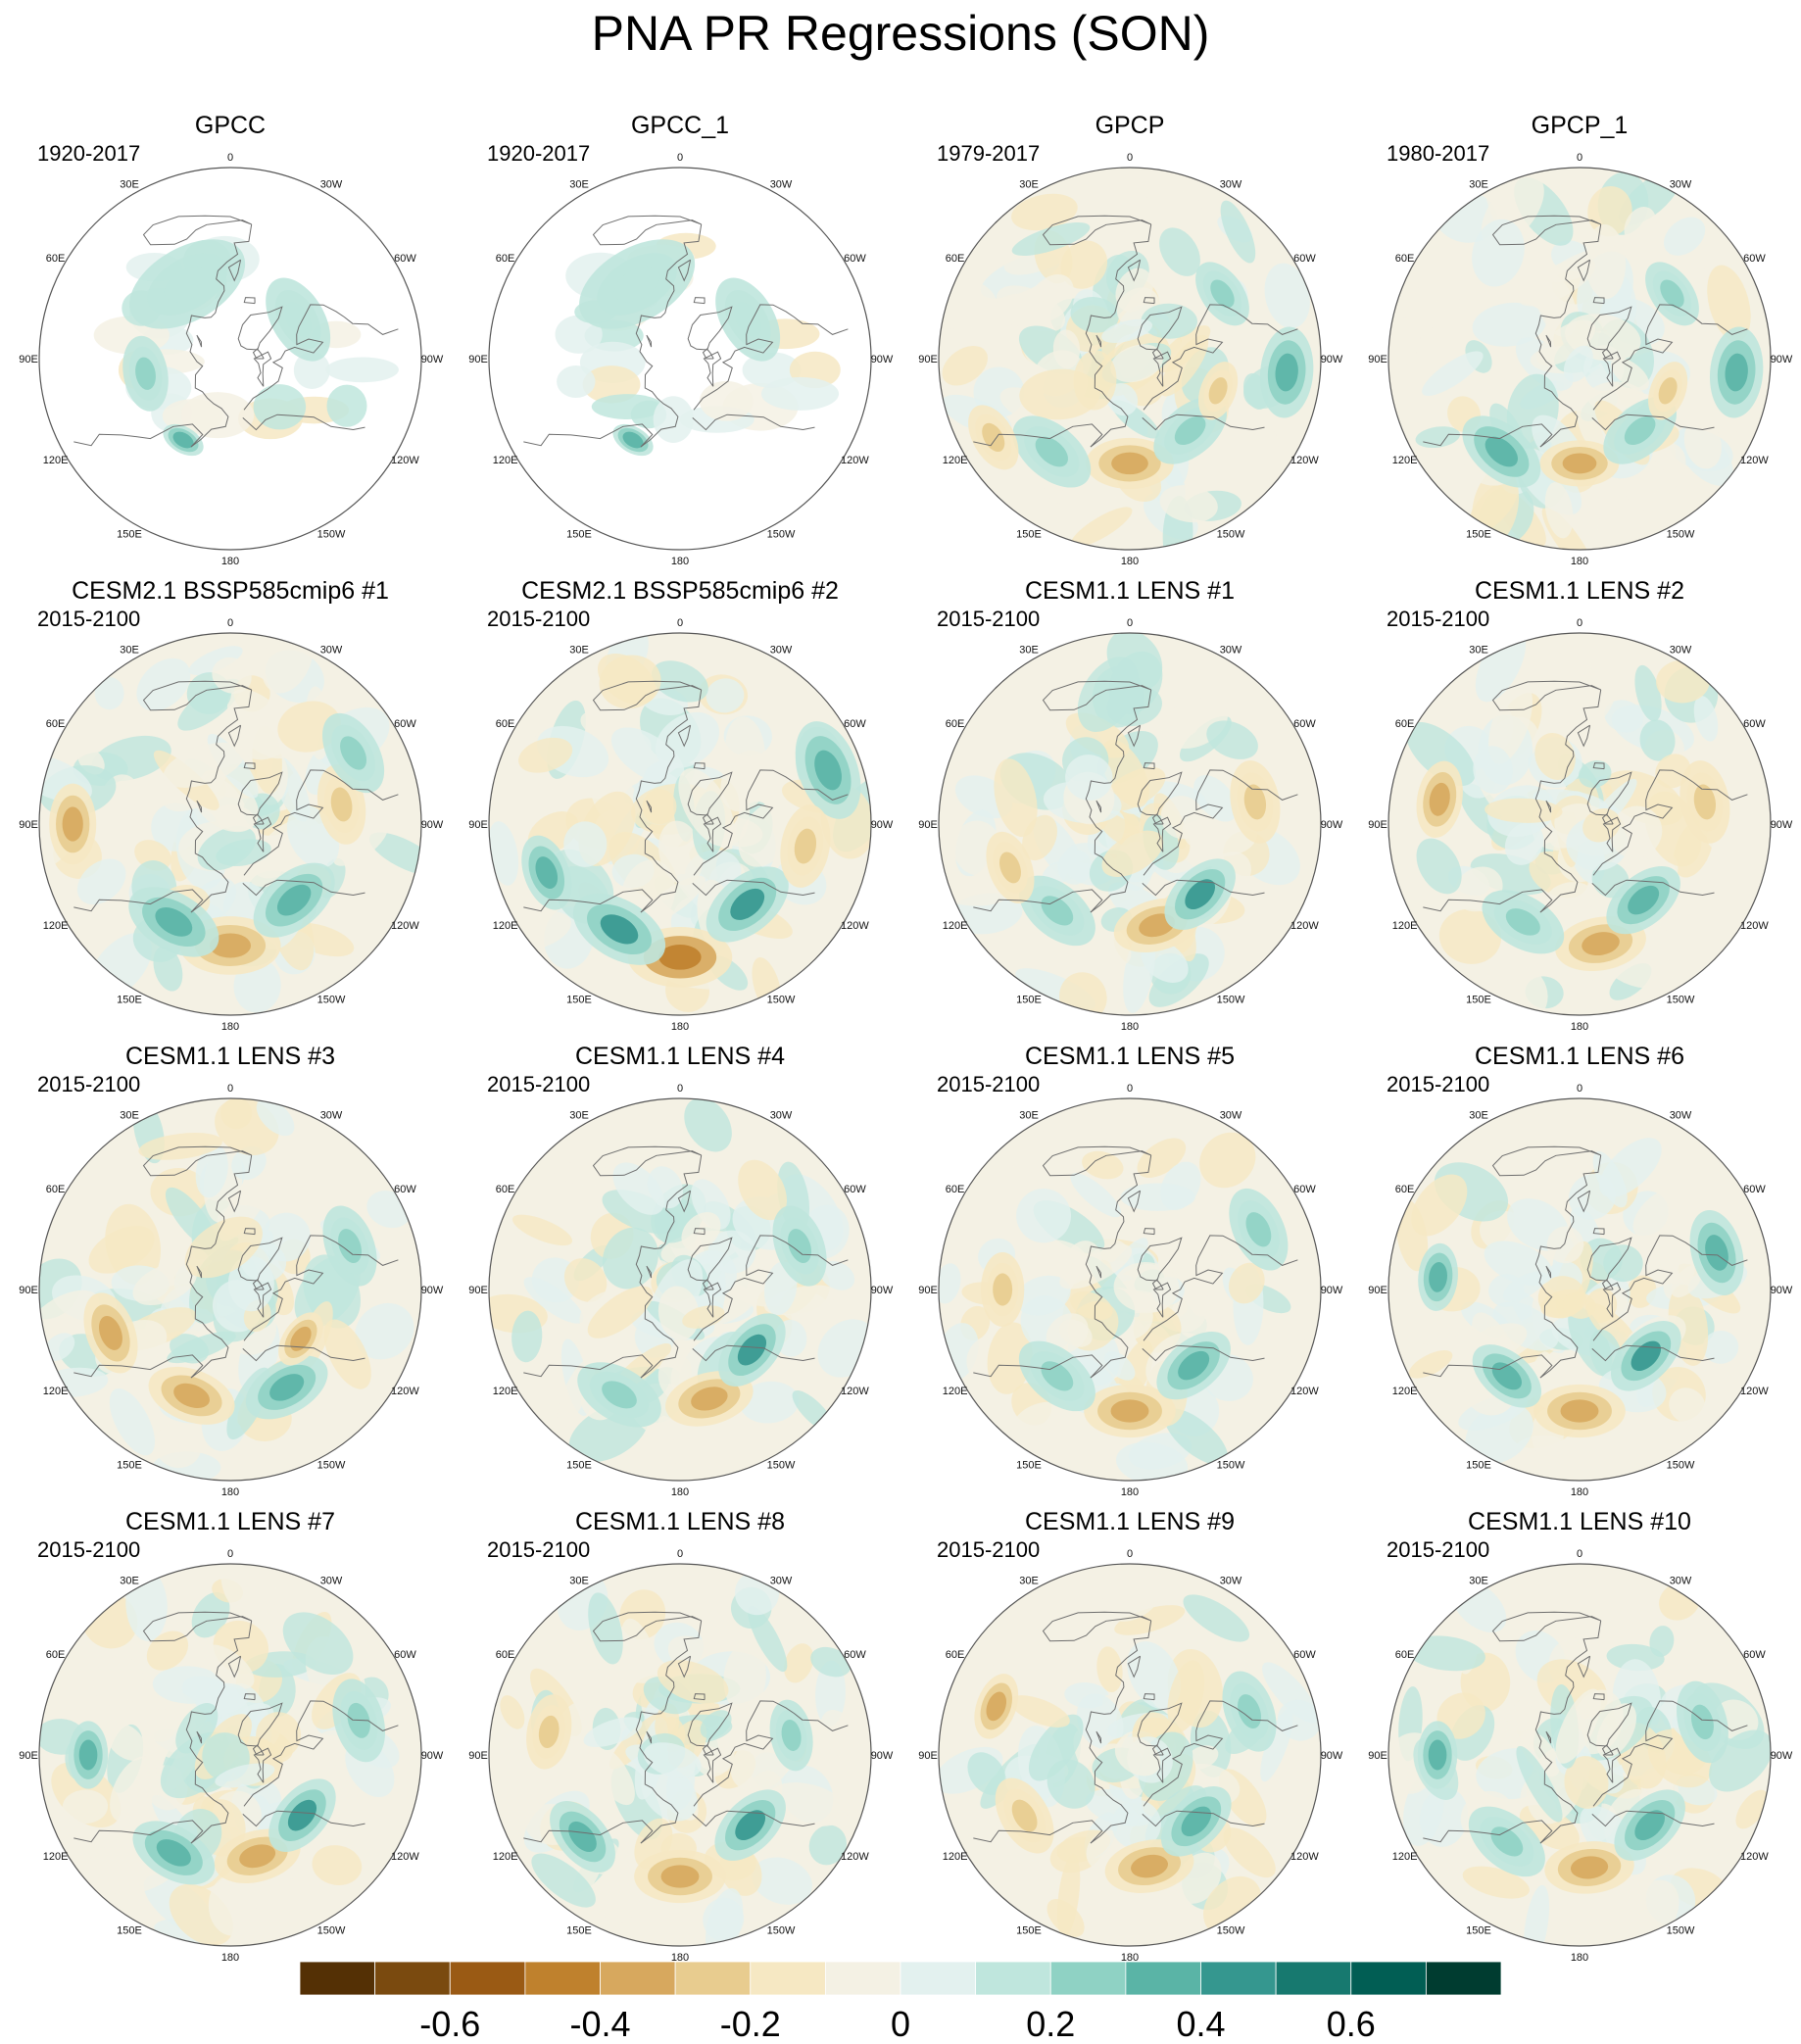 This screenshot has width=1801, height=2044. I want to click on colorbar-tick-label: 0.2, so click(1050, 2024).